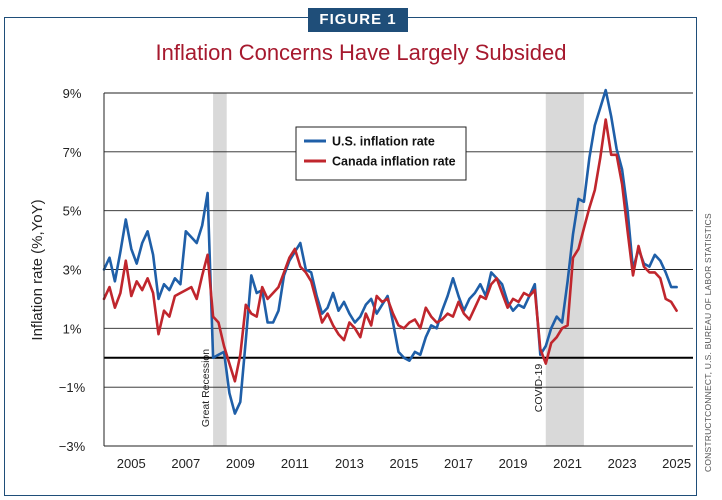  I want to click on y-tick-label: 5%, so click(72, 211).